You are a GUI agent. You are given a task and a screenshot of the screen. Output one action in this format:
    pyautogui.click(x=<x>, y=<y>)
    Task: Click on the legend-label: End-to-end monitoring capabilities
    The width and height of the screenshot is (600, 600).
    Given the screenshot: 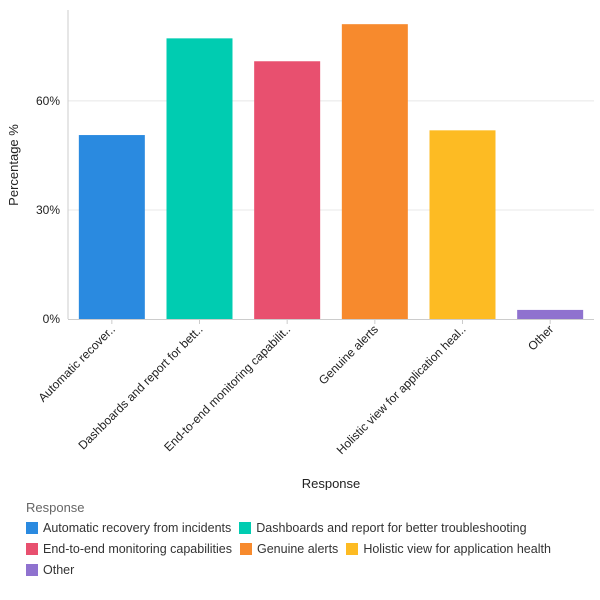 What is the action you would take?
    pyautogui.click(x=137, y=549)
    